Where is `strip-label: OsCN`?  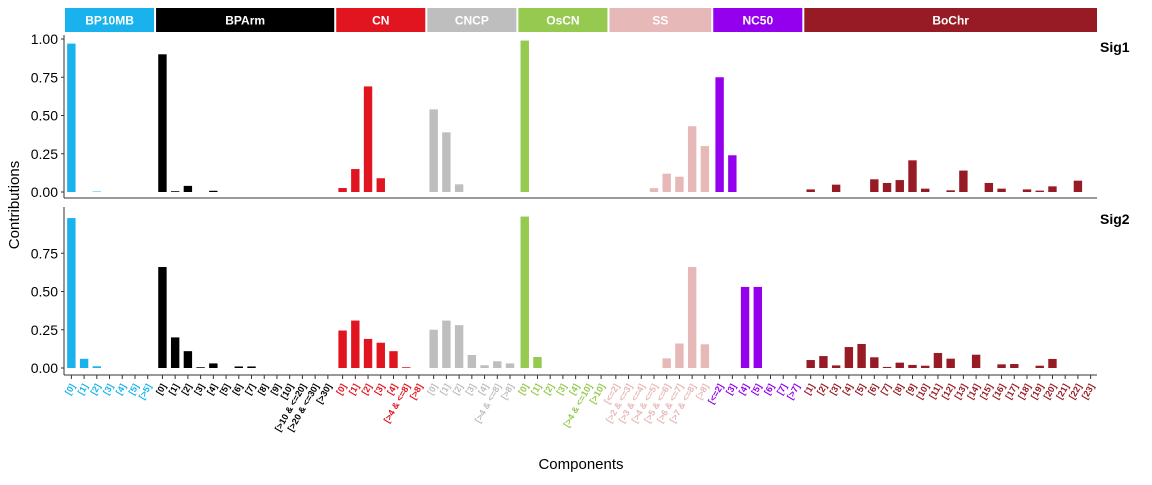 strip-label: OsCN is located at coordinates (562, 21).